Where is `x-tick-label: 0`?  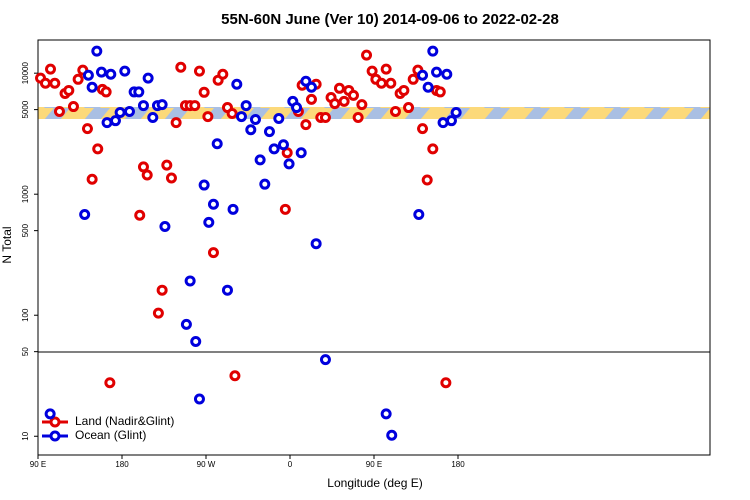
x-tick-label: 0 is located at coordinates (290, 464).